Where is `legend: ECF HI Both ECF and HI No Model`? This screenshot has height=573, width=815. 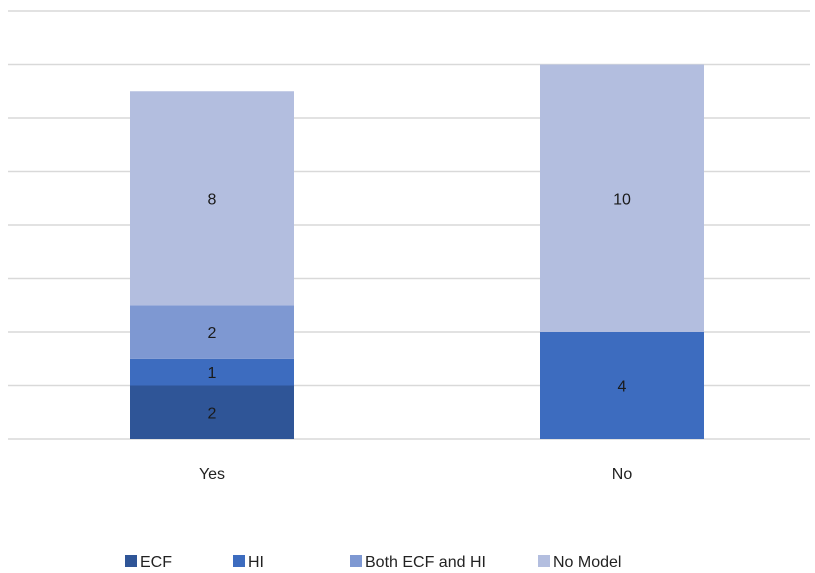
legend: ECF HI Both ECF and HI No Model is located at coordinates (373, 562).